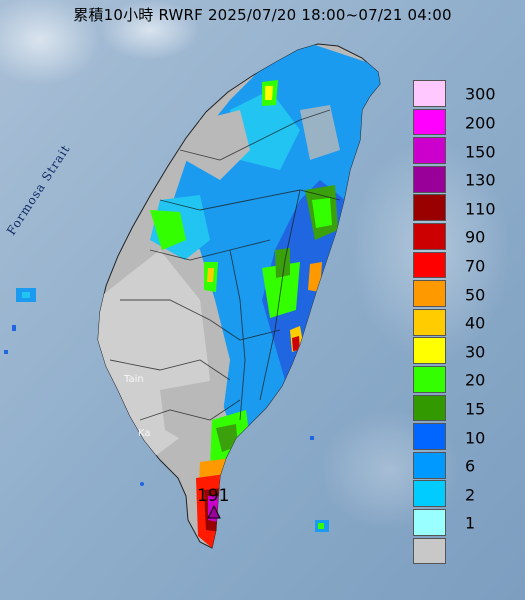  Describe the element at coordinates (315, 277) in the screenshot. I see `rain-area-50mm` at that location.